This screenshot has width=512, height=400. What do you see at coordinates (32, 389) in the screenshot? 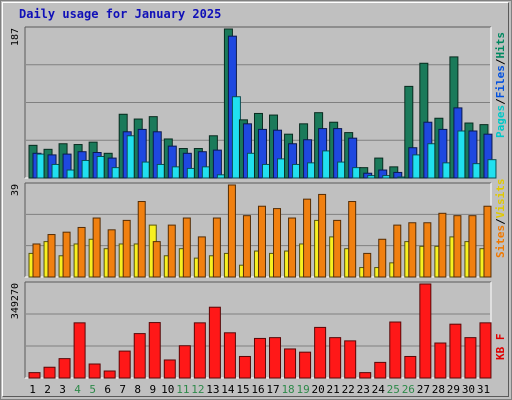
I see `x-tick-label-day-1: 1` at bounding box center [32, 389].